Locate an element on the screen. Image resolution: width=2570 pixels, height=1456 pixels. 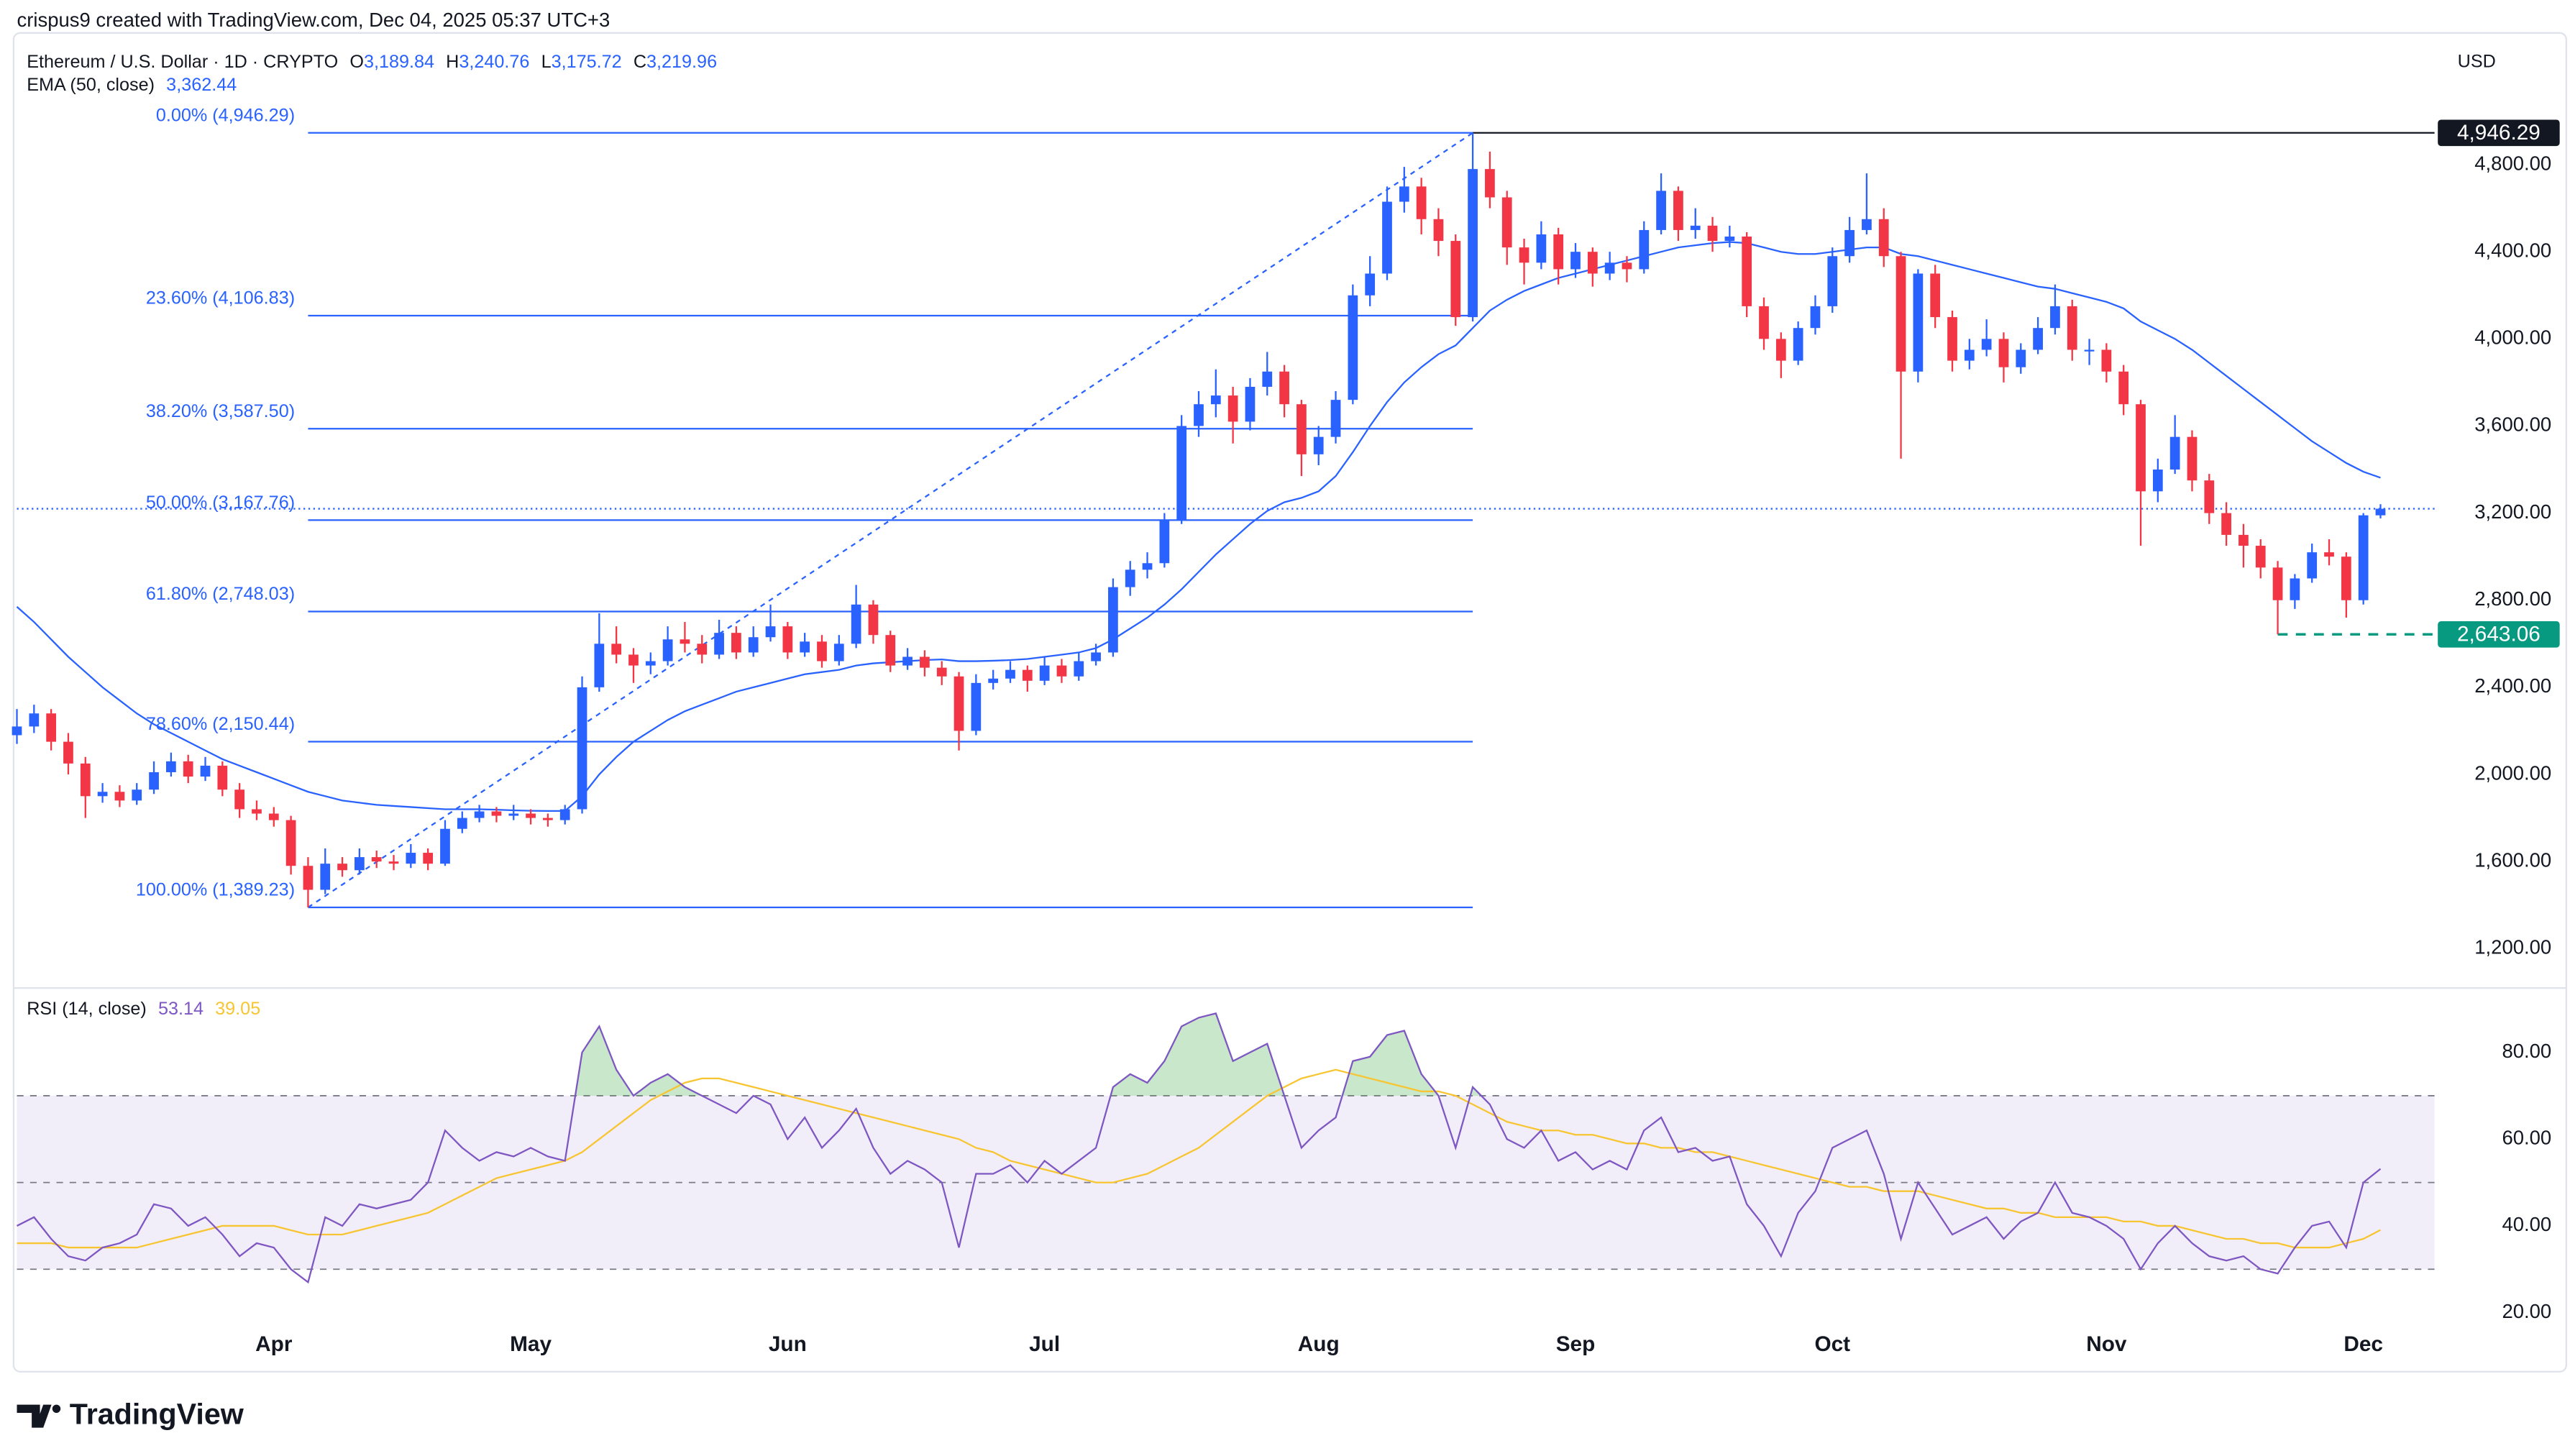
x-tick-label: Aug is located at coordinates (1319, 1344).